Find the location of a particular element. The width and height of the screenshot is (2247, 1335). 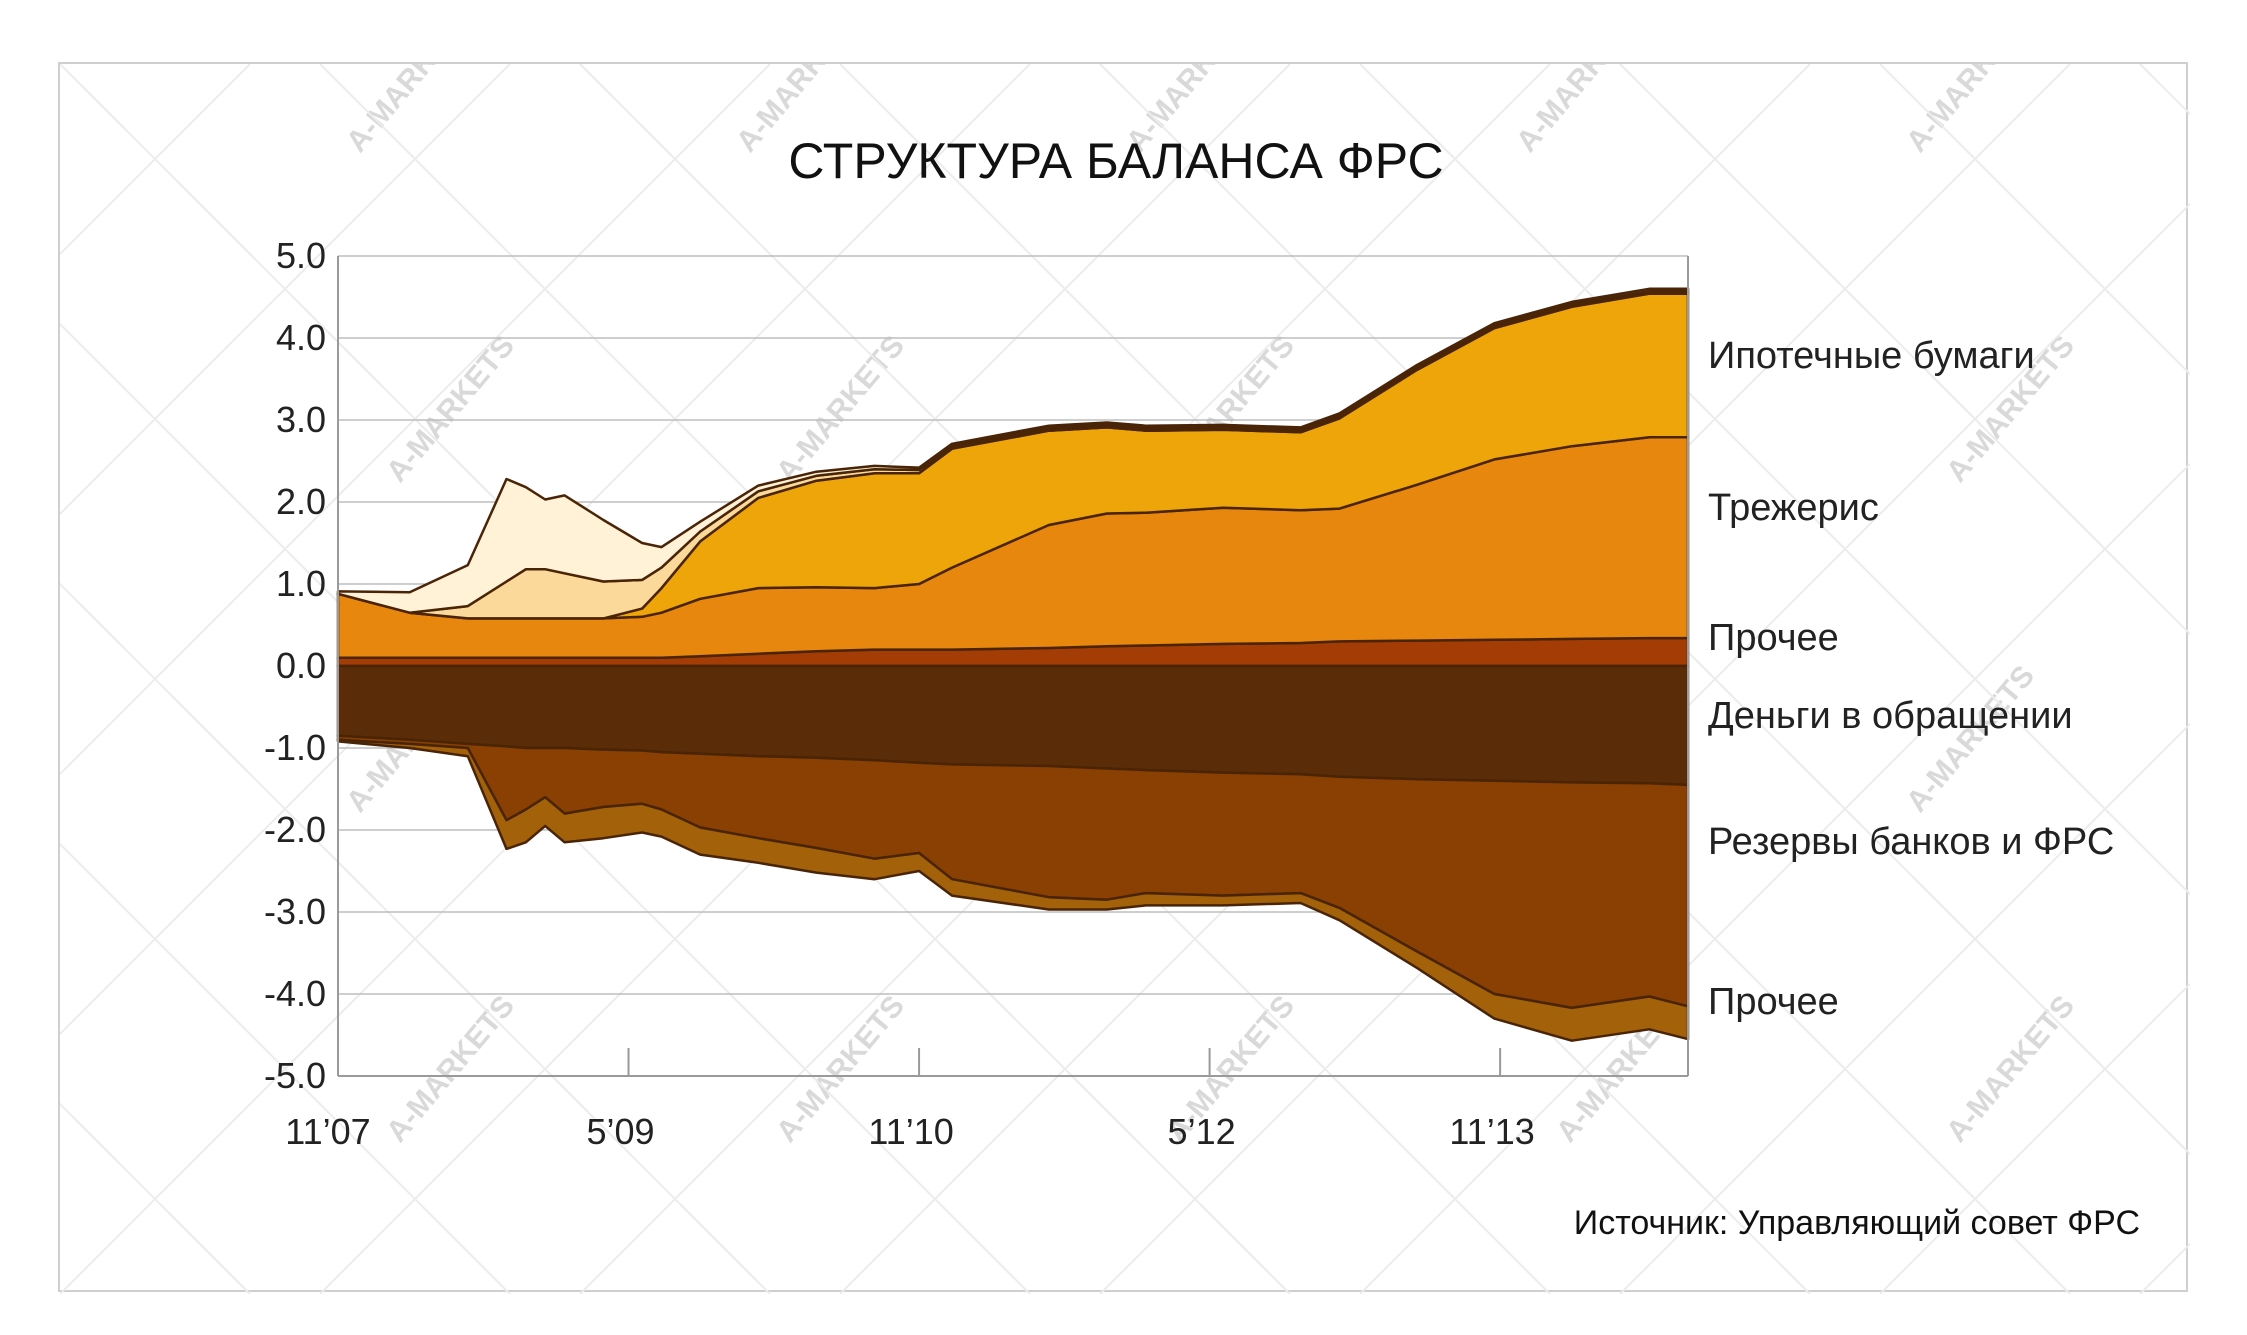

x-tick-label: 5’09 is located at coordinates (620, 1131).